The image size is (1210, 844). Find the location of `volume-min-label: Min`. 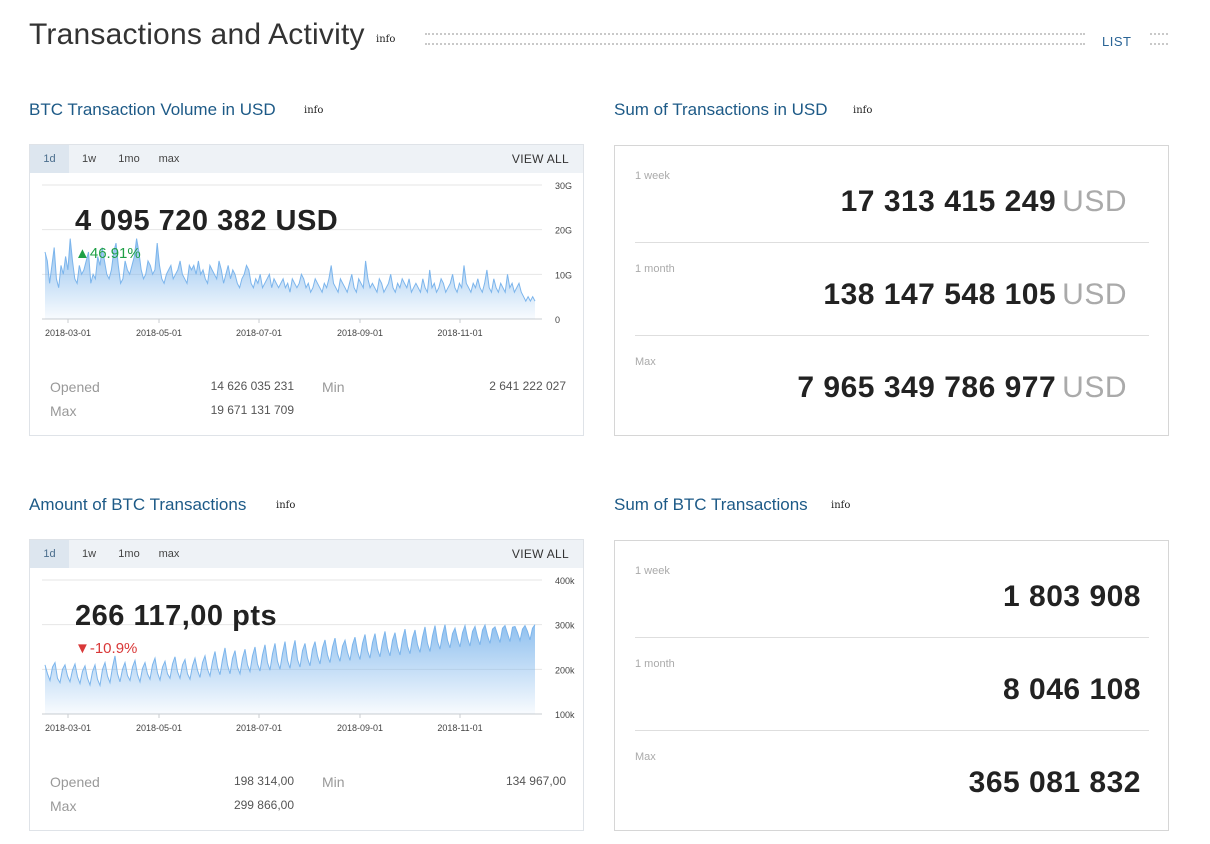

volume-min-label: Min is located at coordinates (333, 387).